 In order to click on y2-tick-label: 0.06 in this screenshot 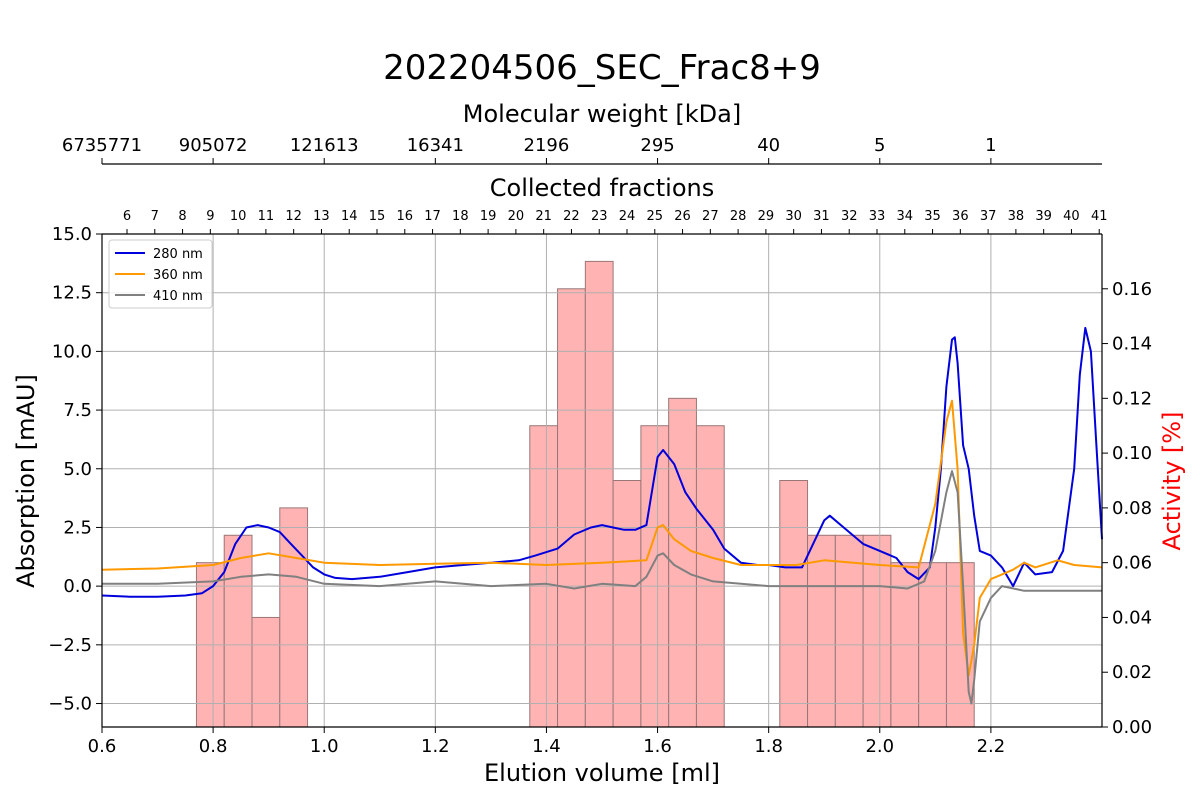, I will do `click(1132, 563)`.